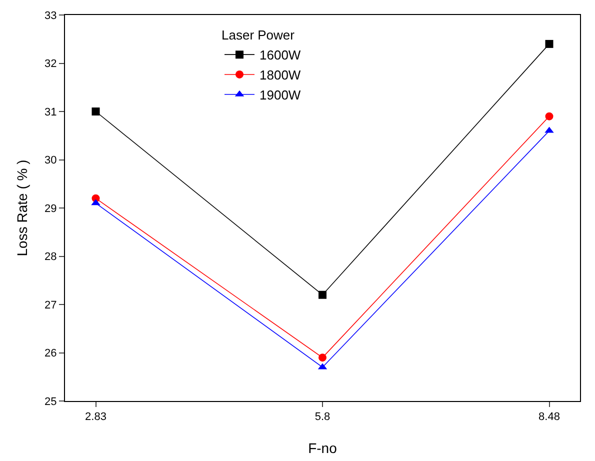  Describe the element at coordinates (50, 354) in the screenshot. I see `y-tick-label: 26` at that location.